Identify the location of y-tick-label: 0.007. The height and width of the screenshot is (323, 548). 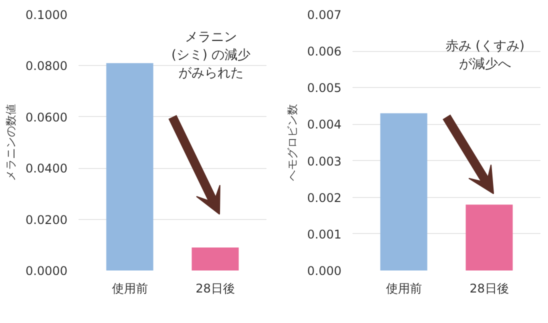
(324, 15).